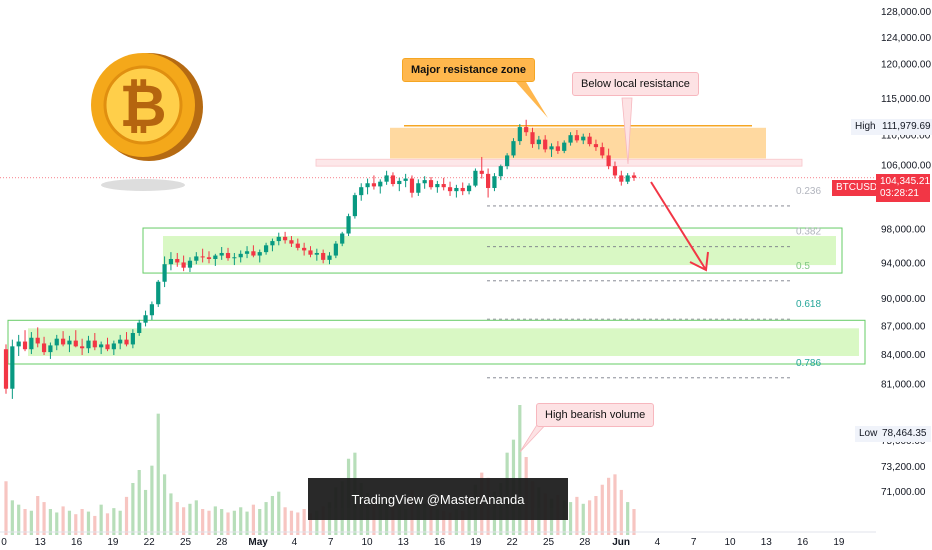 The height and width of the screenshot is (550, 932). I want to click on fib-level-label: 0.618, so click(808, 304).